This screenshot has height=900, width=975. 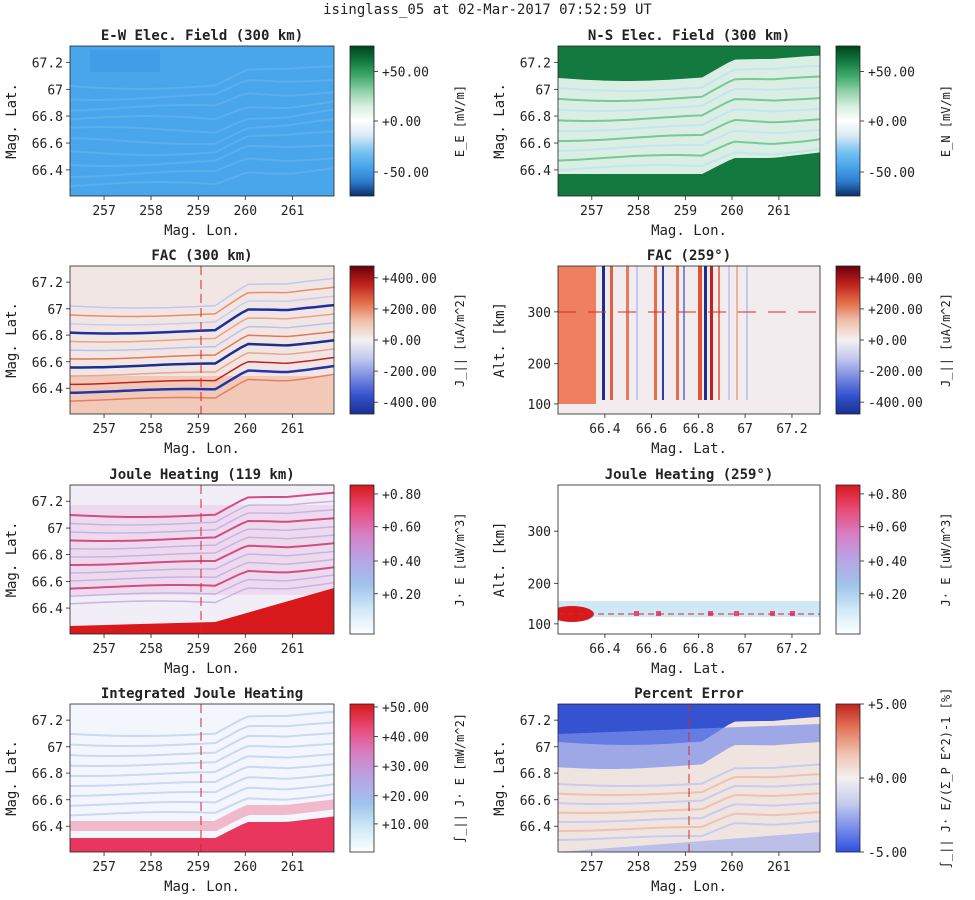 What do you see at coordinates (202, 36) in the screenshot?
I see `panel-title: E-W Elec. Field (300 km)` at bounding box center [202, 36].